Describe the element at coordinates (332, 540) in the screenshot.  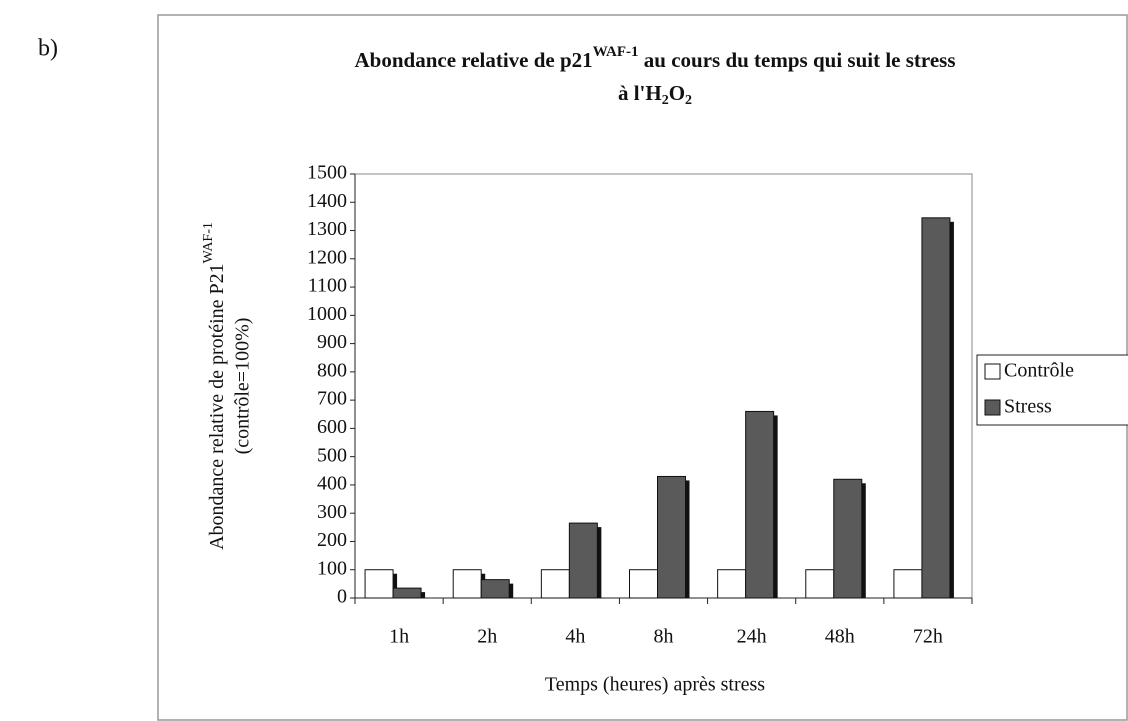
I see `y-tick-label: 200` at that location.